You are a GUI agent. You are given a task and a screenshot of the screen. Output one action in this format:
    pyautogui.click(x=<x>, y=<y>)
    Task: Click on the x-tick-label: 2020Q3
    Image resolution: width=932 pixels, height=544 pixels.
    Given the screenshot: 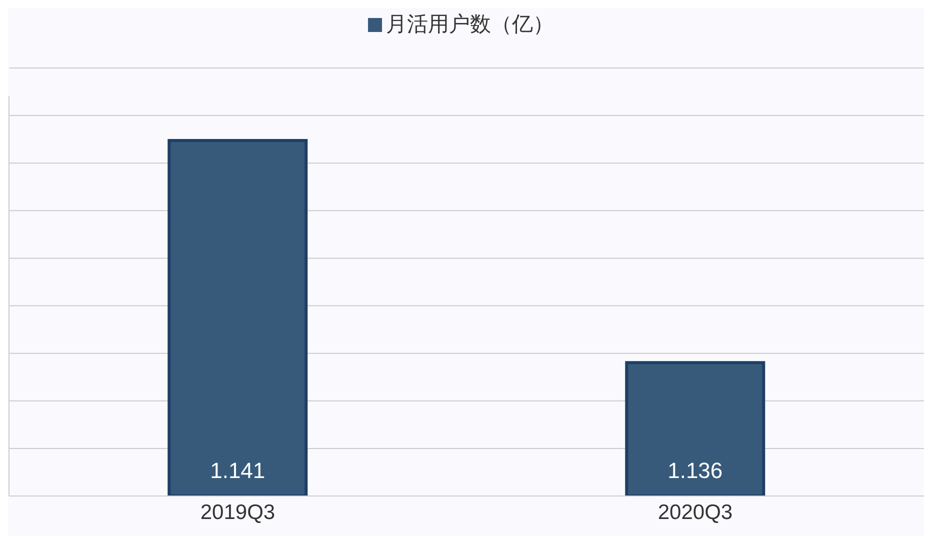 What is the action you would take?
    pyautogui.click(x=695, y=512)
    